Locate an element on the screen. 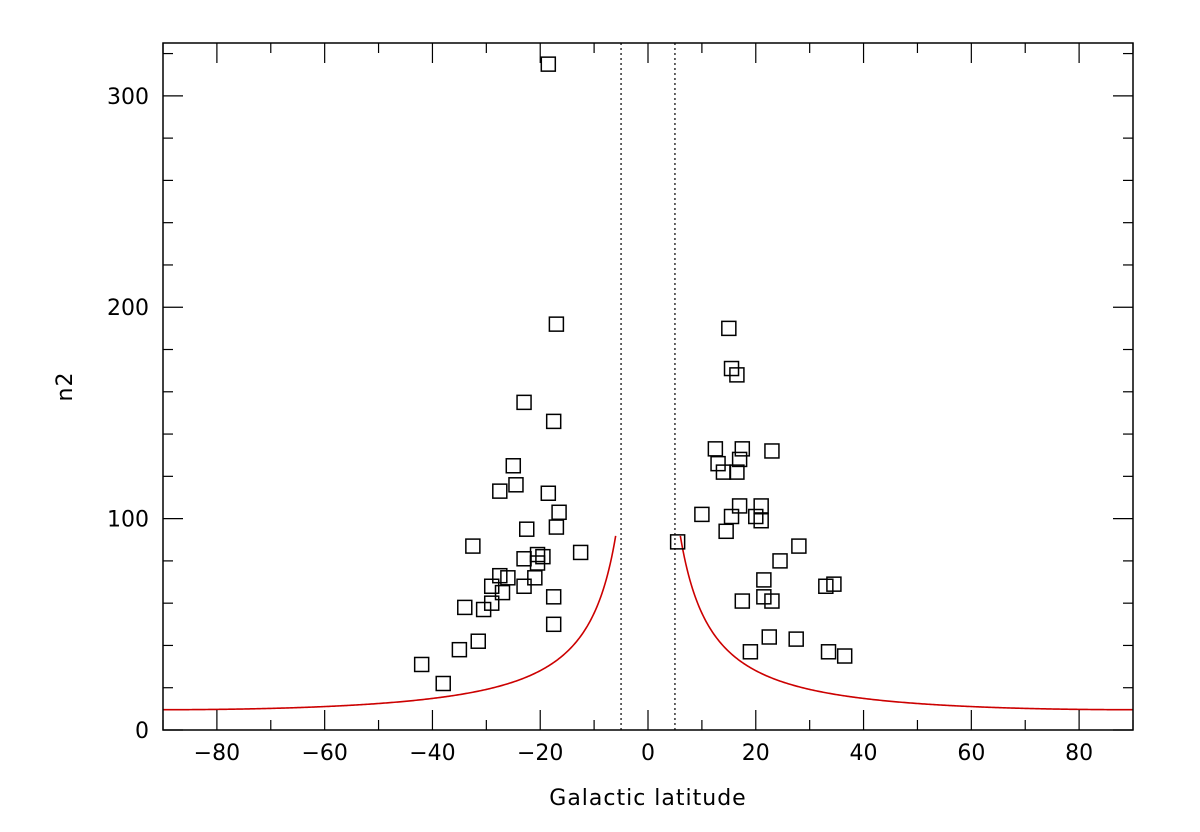 Image resolution: width=1200 pixels, height=832 pixels. x-tick-label: 80 is located at coordinates (1079, 753).